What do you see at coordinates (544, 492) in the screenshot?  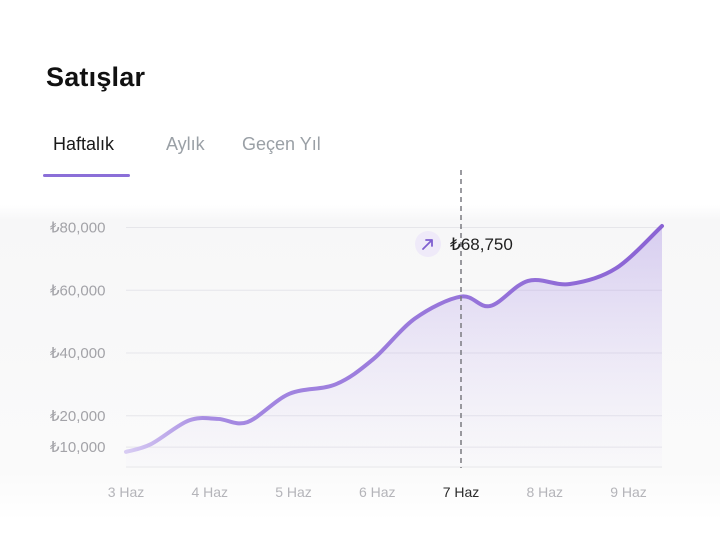 I see `x-tick-label: 8 Haz` at bounding box center [544, 492].